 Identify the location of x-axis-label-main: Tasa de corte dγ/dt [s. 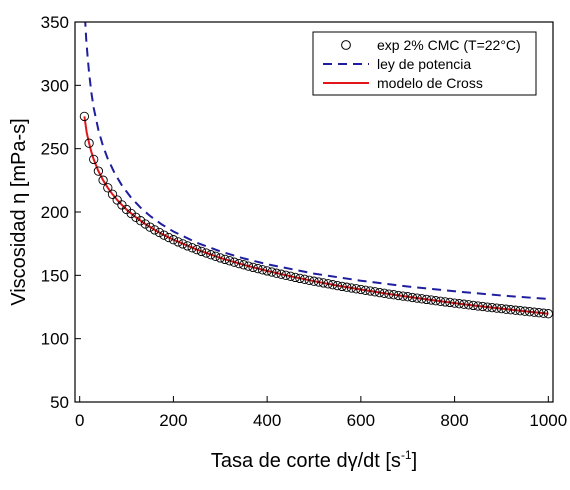
(306, 461).